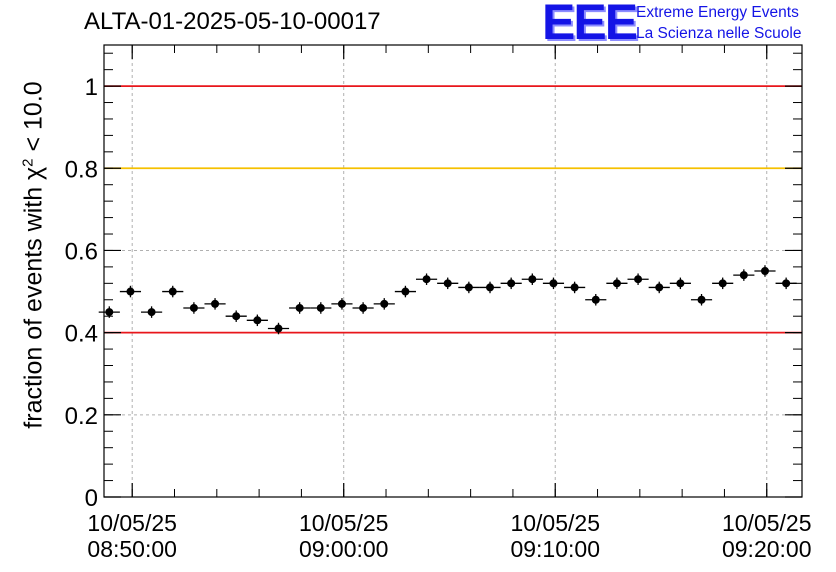 This screenshot has width=836, height=572. I want to click on logo-line-2: La Scienza nelle Scuole, so click(719, 33).